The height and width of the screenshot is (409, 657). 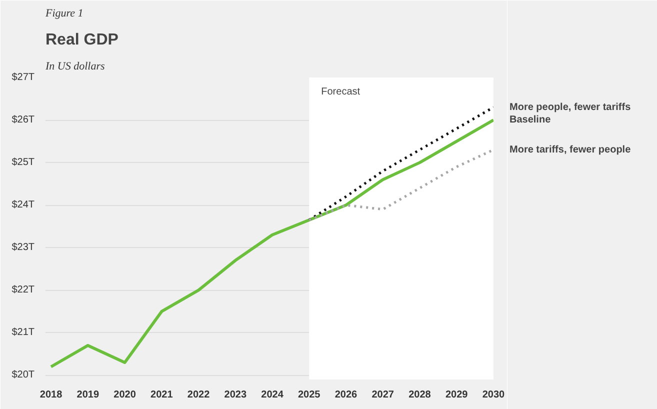 I want to click on y-tick-label: $25T, so click(x=23, y=162).